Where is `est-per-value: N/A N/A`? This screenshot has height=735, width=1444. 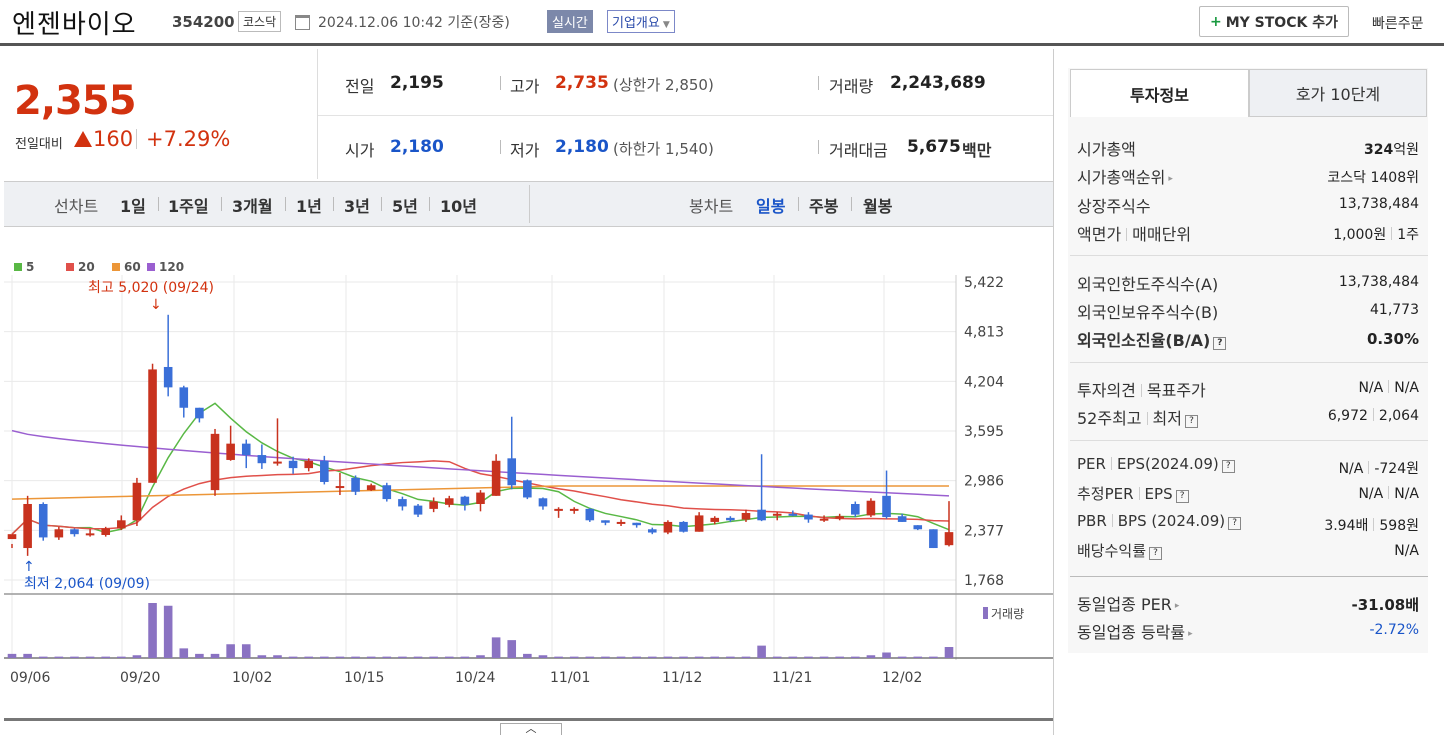
est-per-value: N/A N/A is located at coordinates (1388, 494).